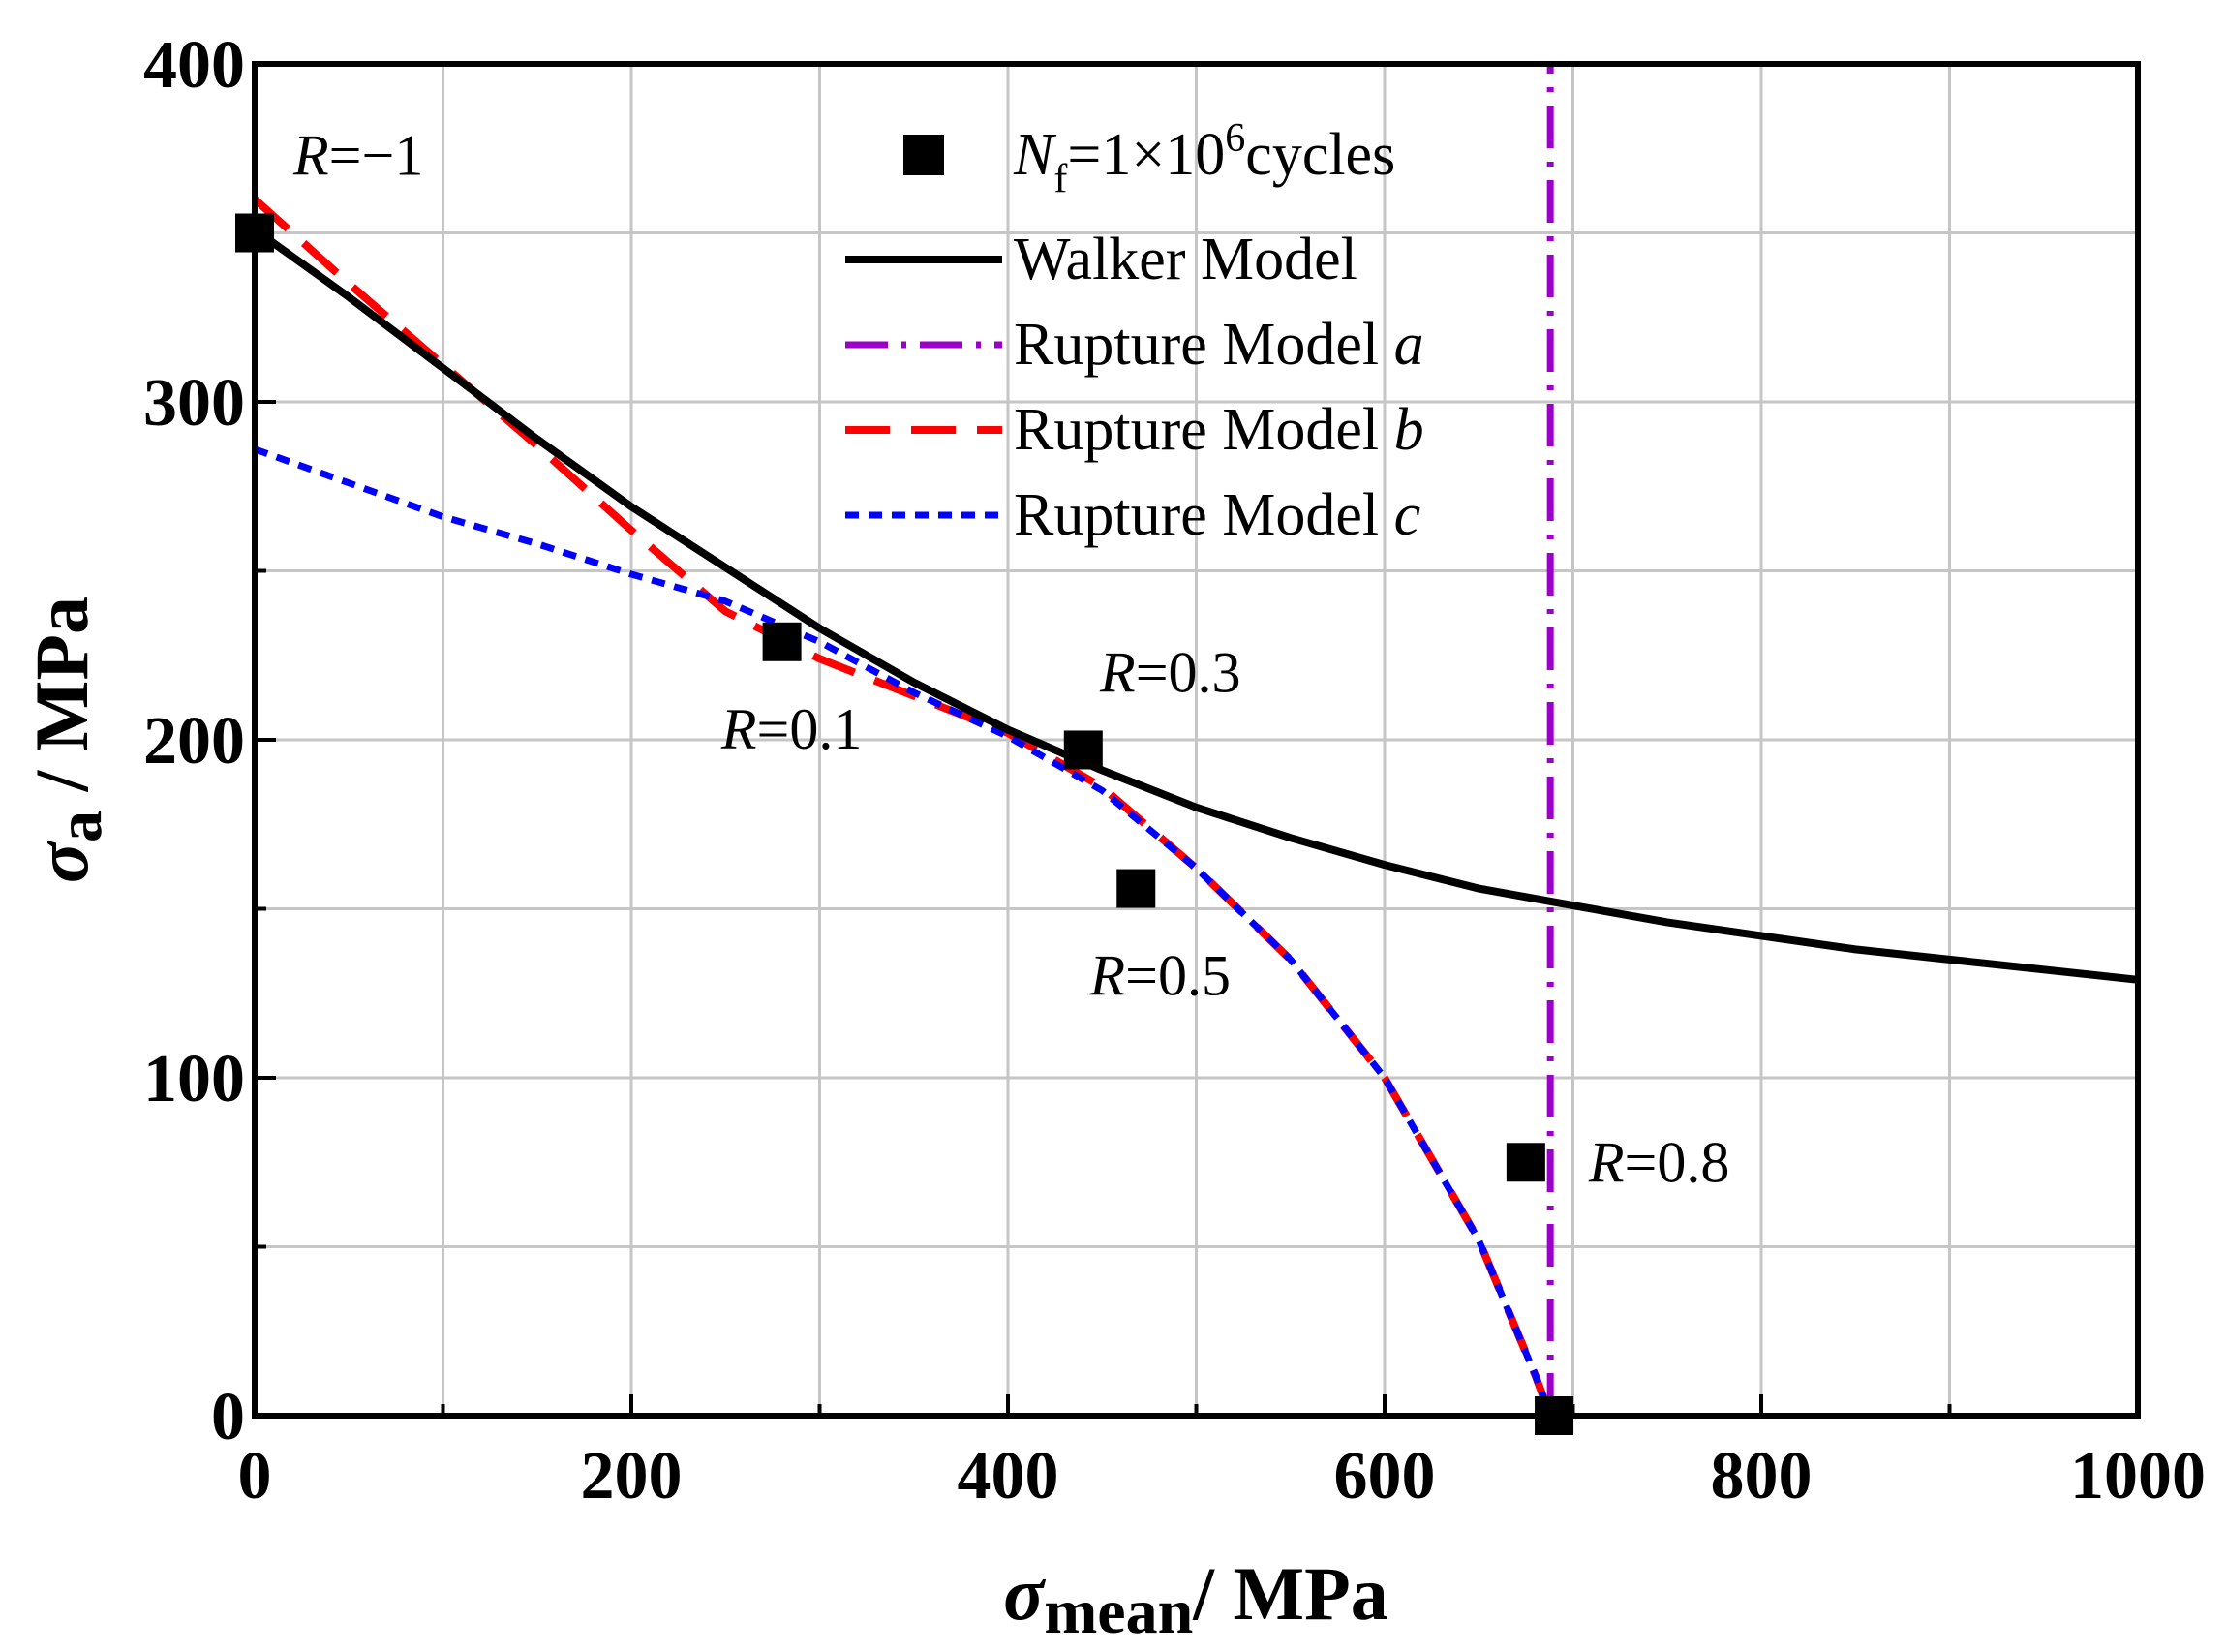  Describe the element at coordinates (1219, 345) in the screenshot. I see `legend-label-rupture-a: Rupture Model a` at that location.